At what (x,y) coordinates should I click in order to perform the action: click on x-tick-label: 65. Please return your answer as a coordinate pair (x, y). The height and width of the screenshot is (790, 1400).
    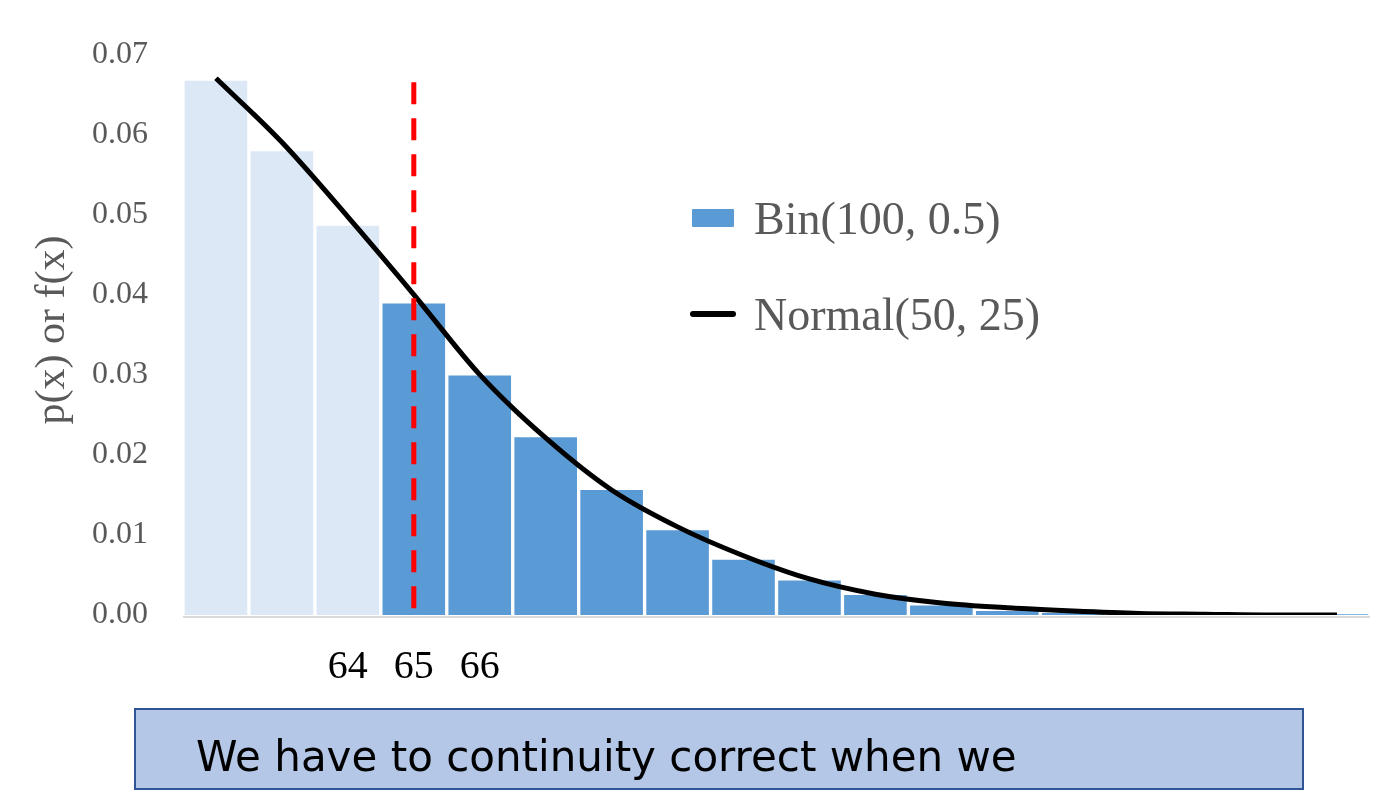
    Looking at the image, I should click on (413, 664).